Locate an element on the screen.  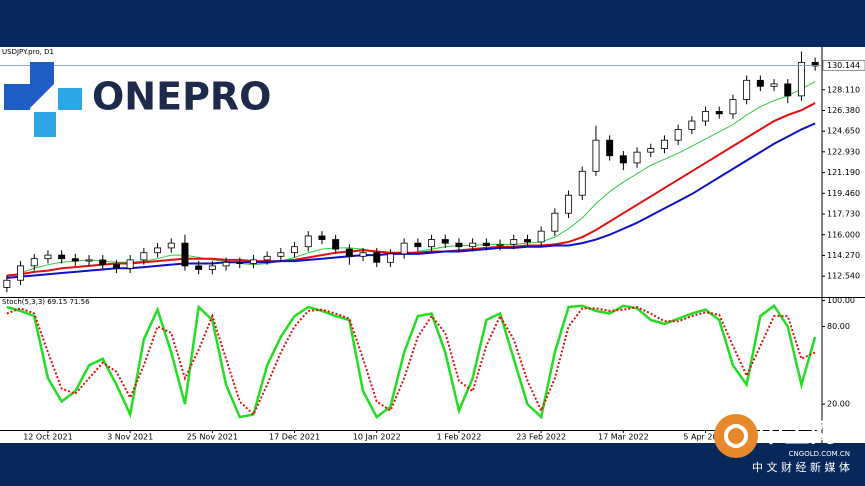
x-tick-label: 12 Oct 2021 is located at coordinates (47, 437).